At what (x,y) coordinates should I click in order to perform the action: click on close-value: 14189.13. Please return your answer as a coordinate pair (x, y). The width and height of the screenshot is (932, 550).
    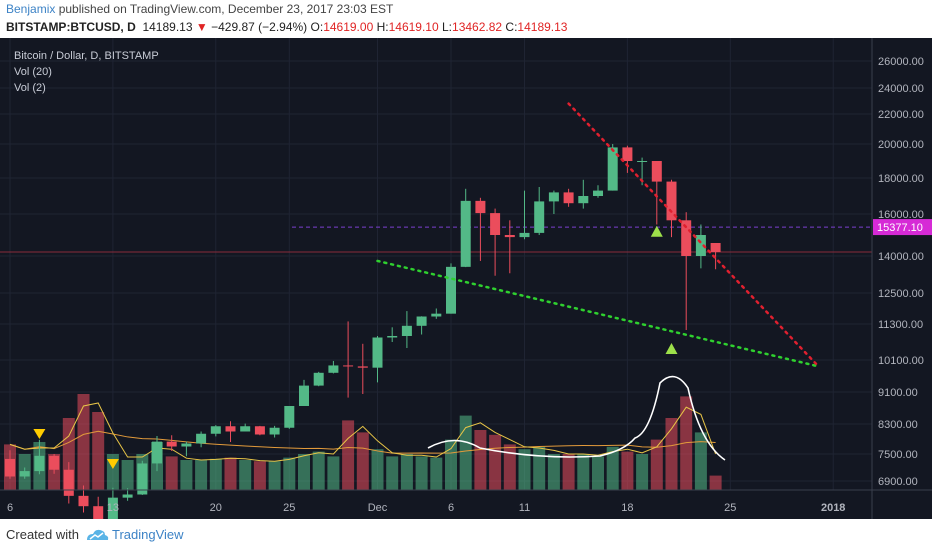
    Looking at the image, I should click on (542, 27).